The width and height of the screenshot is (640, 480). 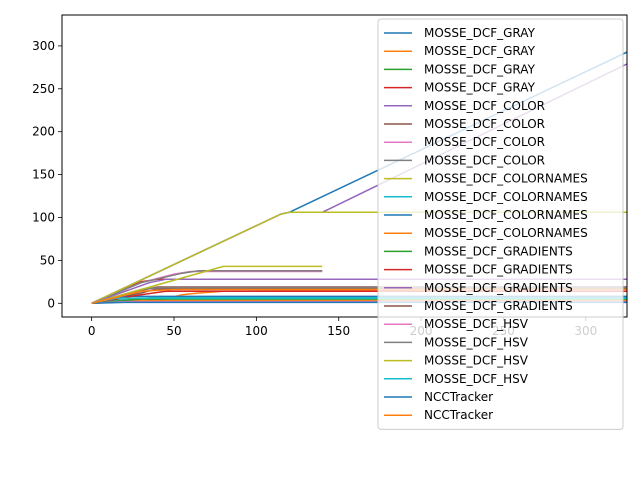 What do you see at coordinates (173, 331) in the screenshot?
I see `x-tick-label: 50` at bounding box center [173, 331].